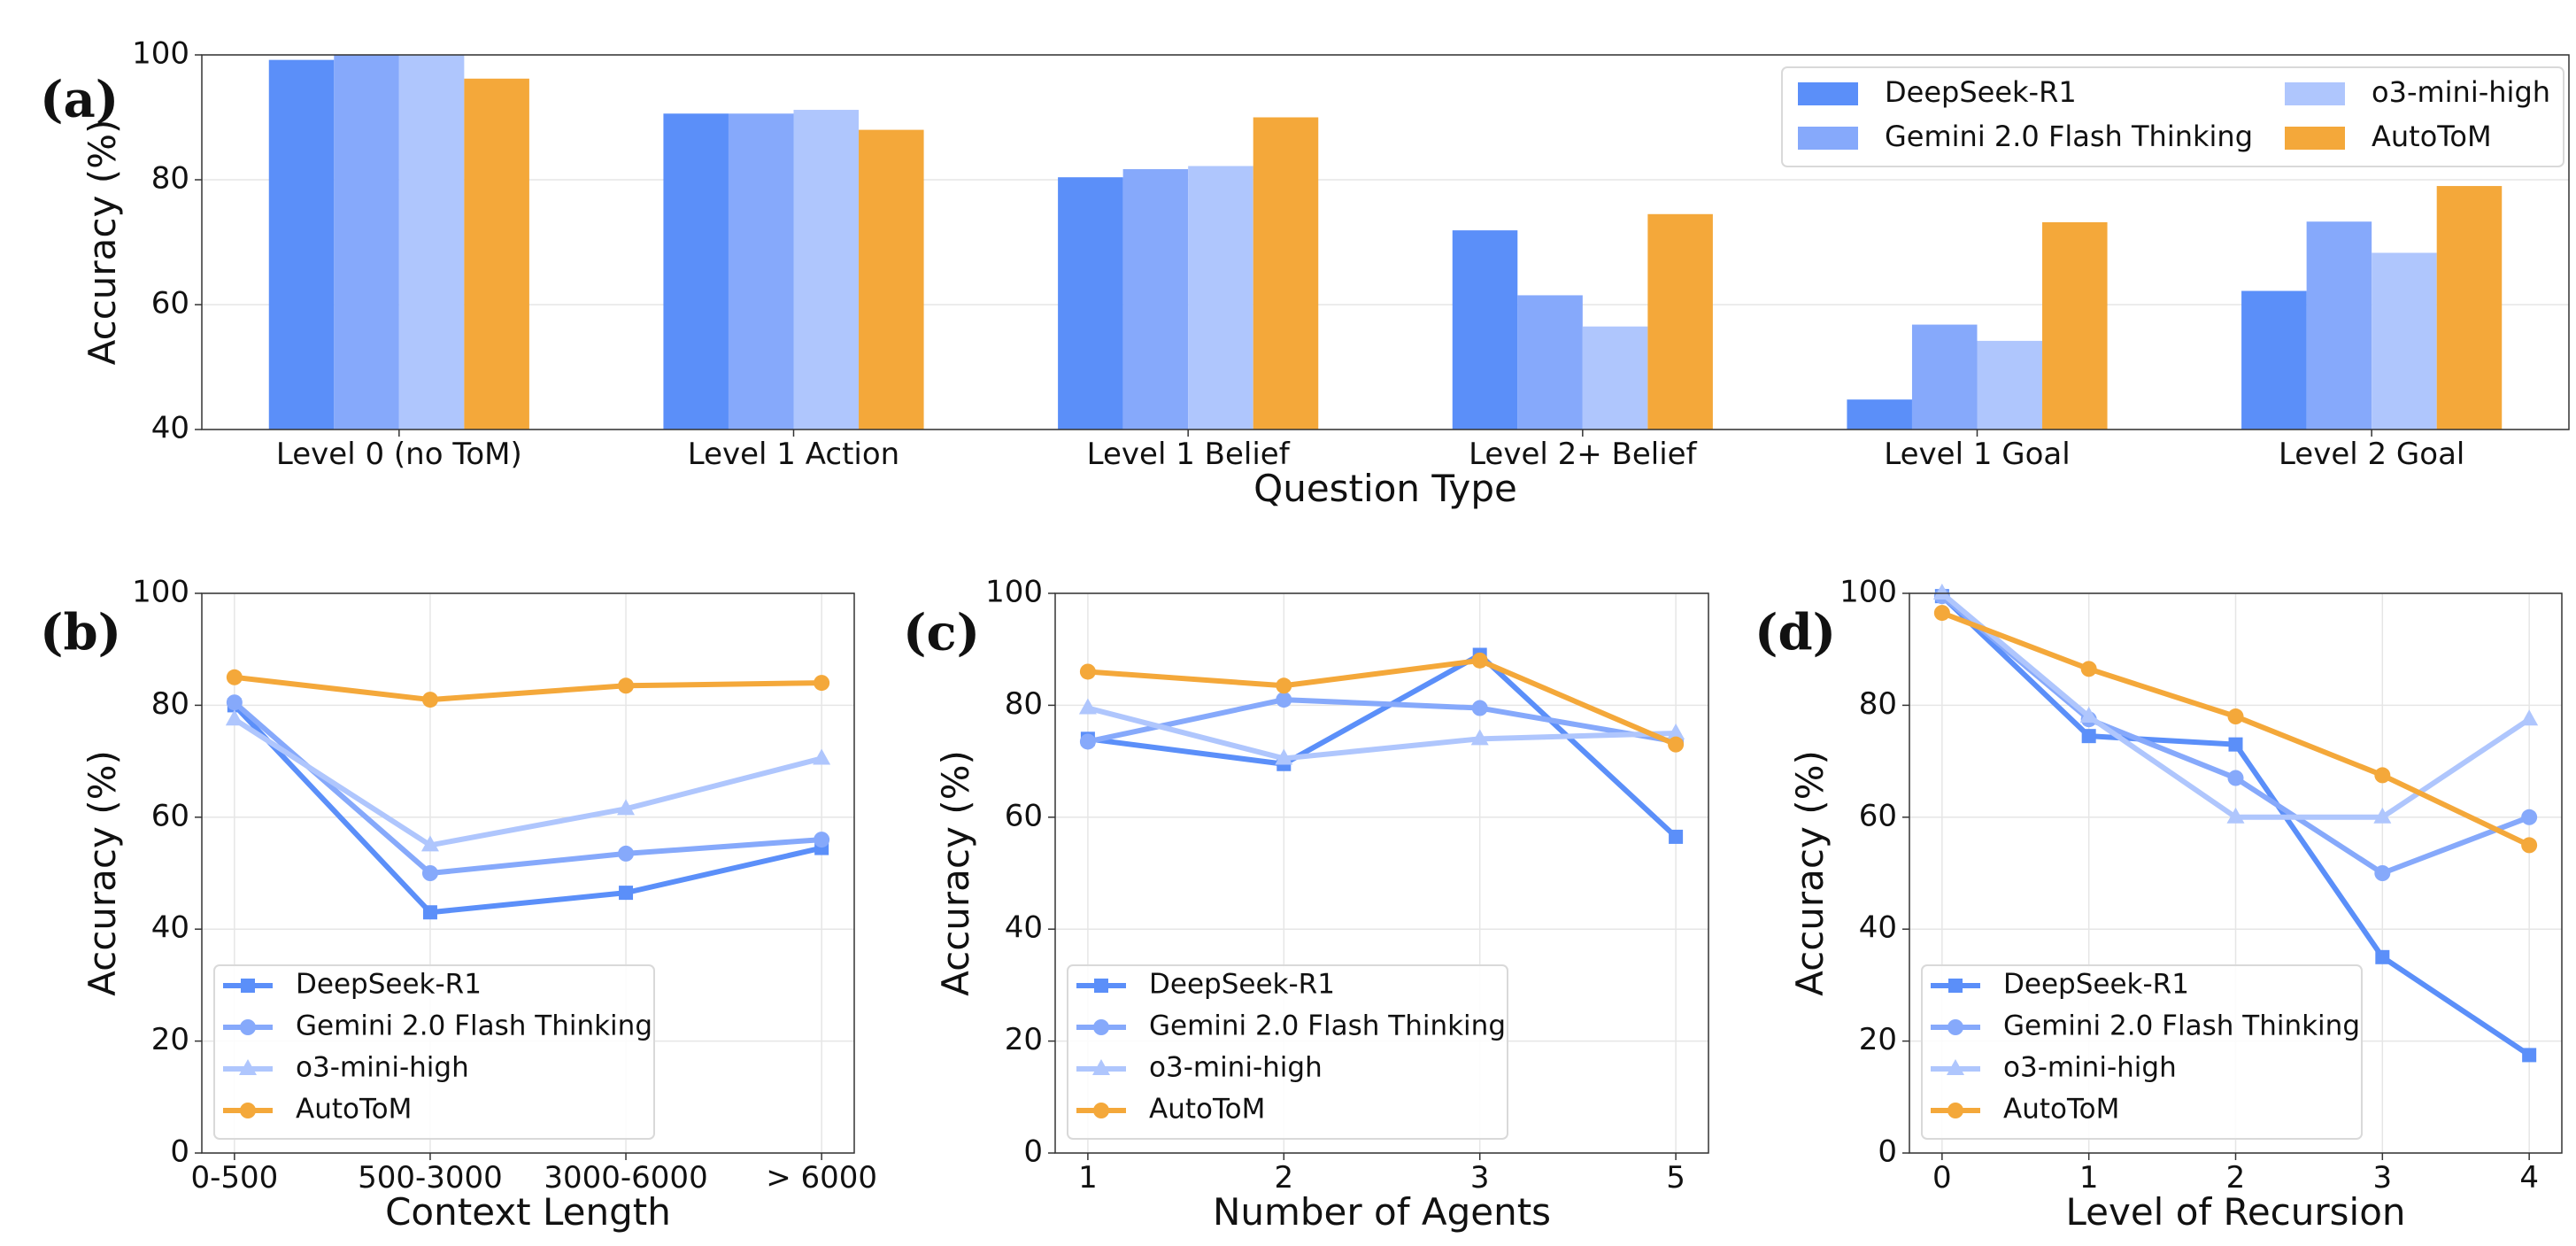 This screenshot has width=2576, height=1246. I want to click on bar-gemini-2-0-flash-thinking-level-1-belief, so click(1155, 299).